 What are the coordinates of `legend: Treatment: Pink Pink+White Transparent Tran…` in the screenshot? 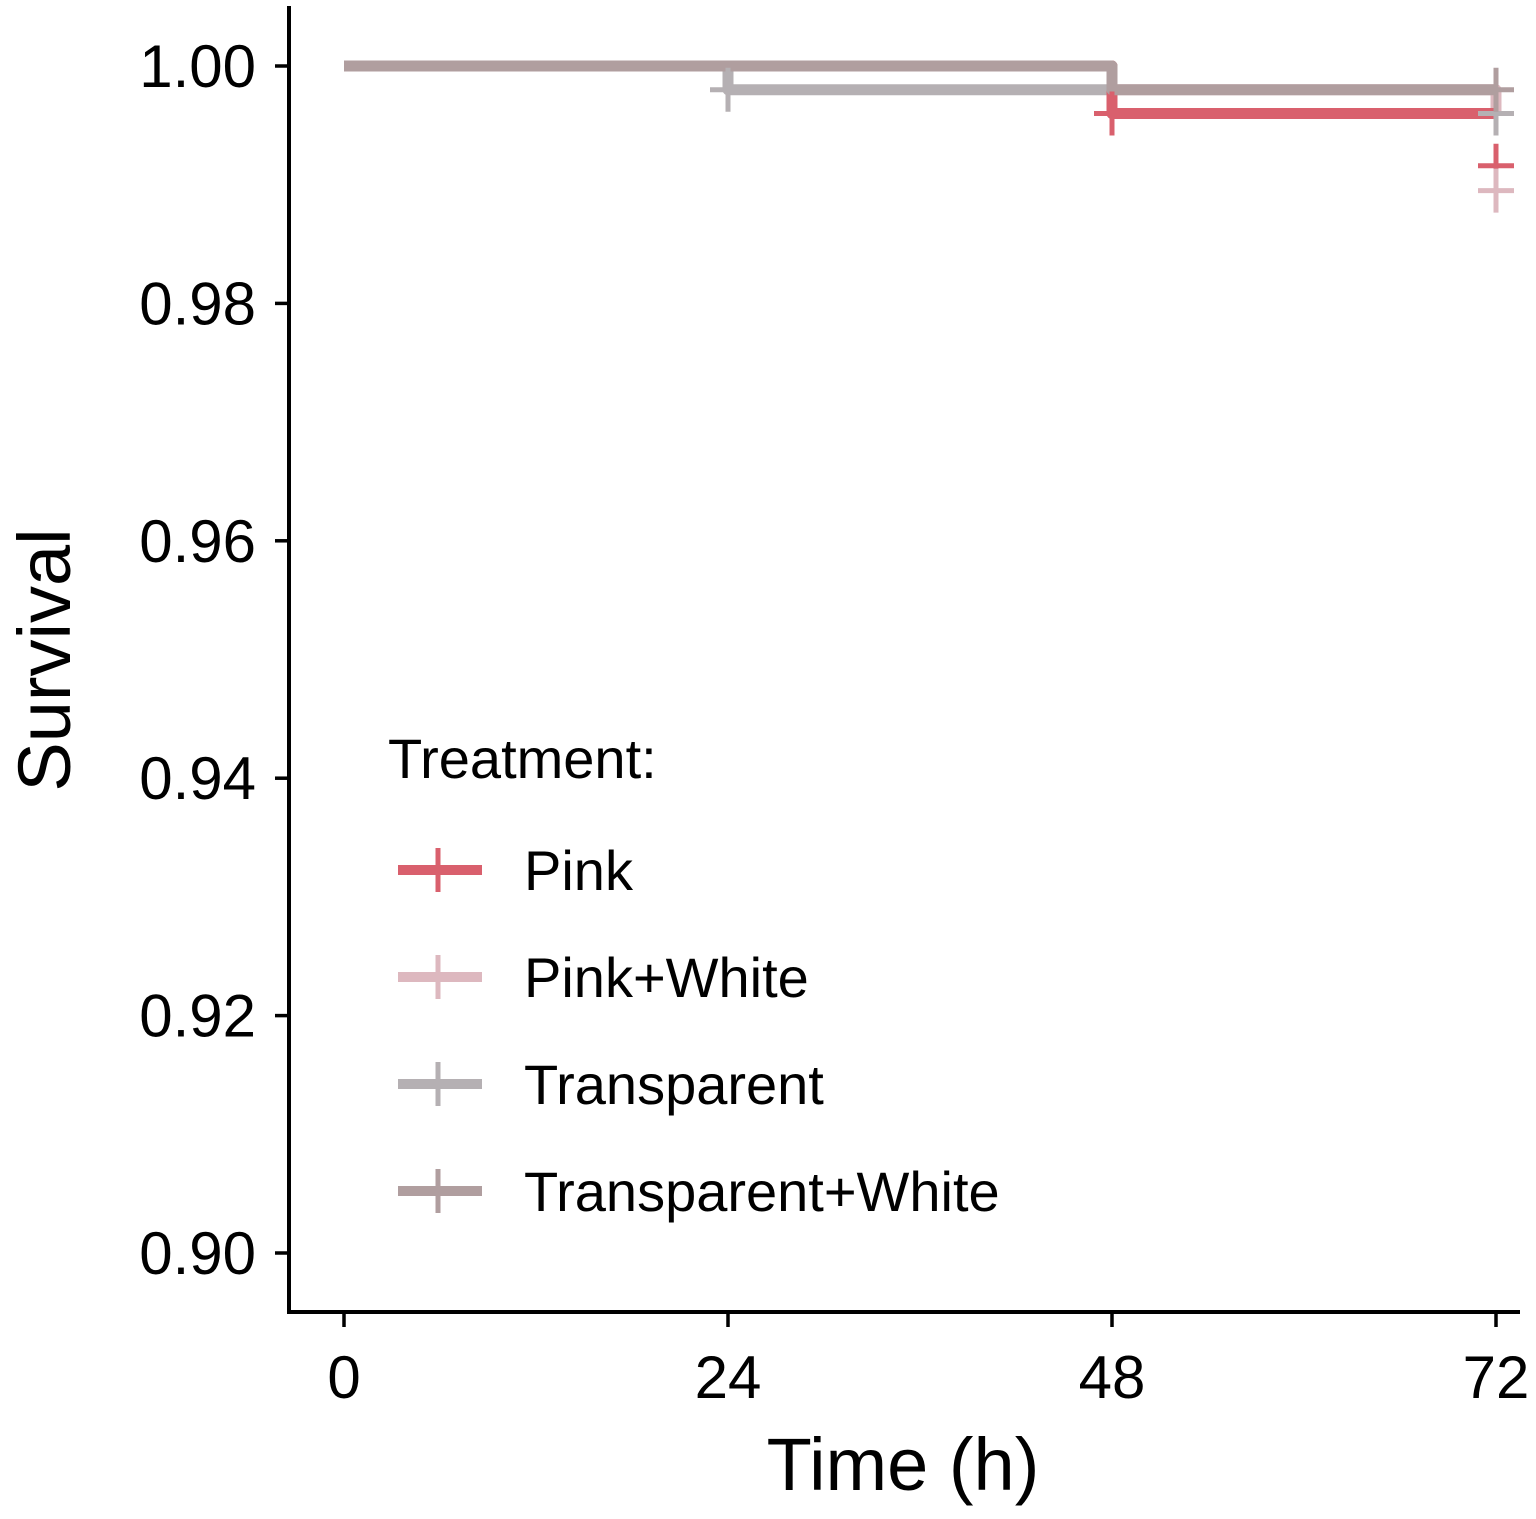 It's located at (694, 975).